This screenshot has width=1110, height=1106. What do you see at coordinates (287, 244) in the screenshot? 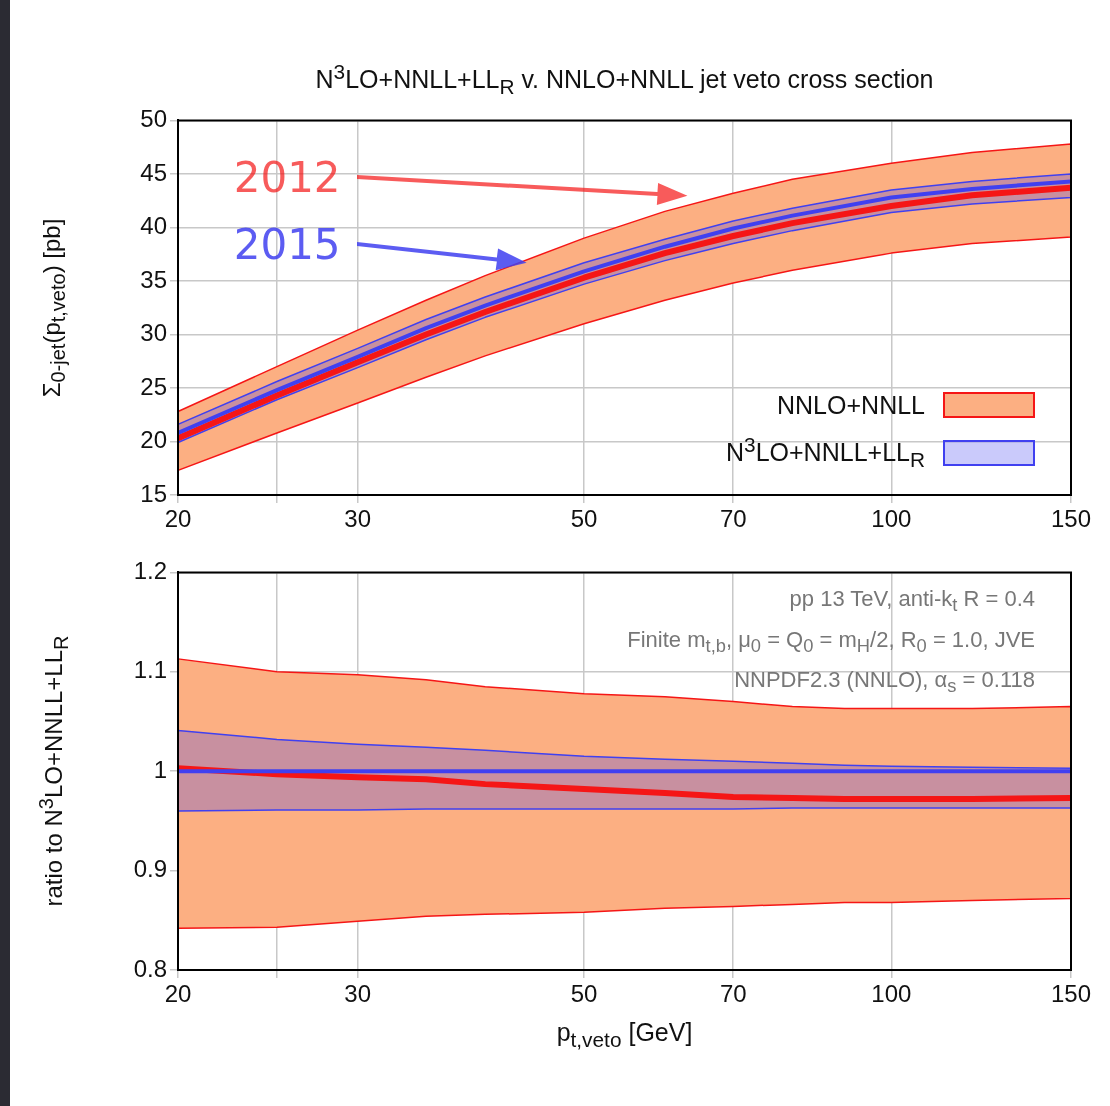
I see `annotation: 2015` at bounding box center [287, 244].